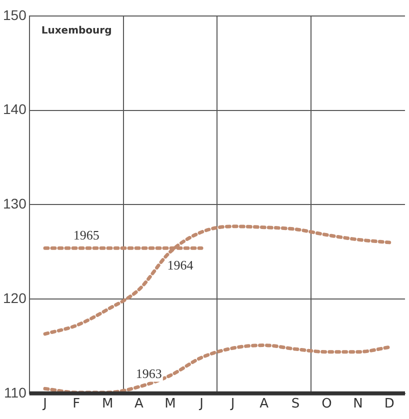 This screenshot has height=419, width=409. Describe the element at coordinates (15, 204) in the screenshot. I see `y-tick-label: 130` at that location.